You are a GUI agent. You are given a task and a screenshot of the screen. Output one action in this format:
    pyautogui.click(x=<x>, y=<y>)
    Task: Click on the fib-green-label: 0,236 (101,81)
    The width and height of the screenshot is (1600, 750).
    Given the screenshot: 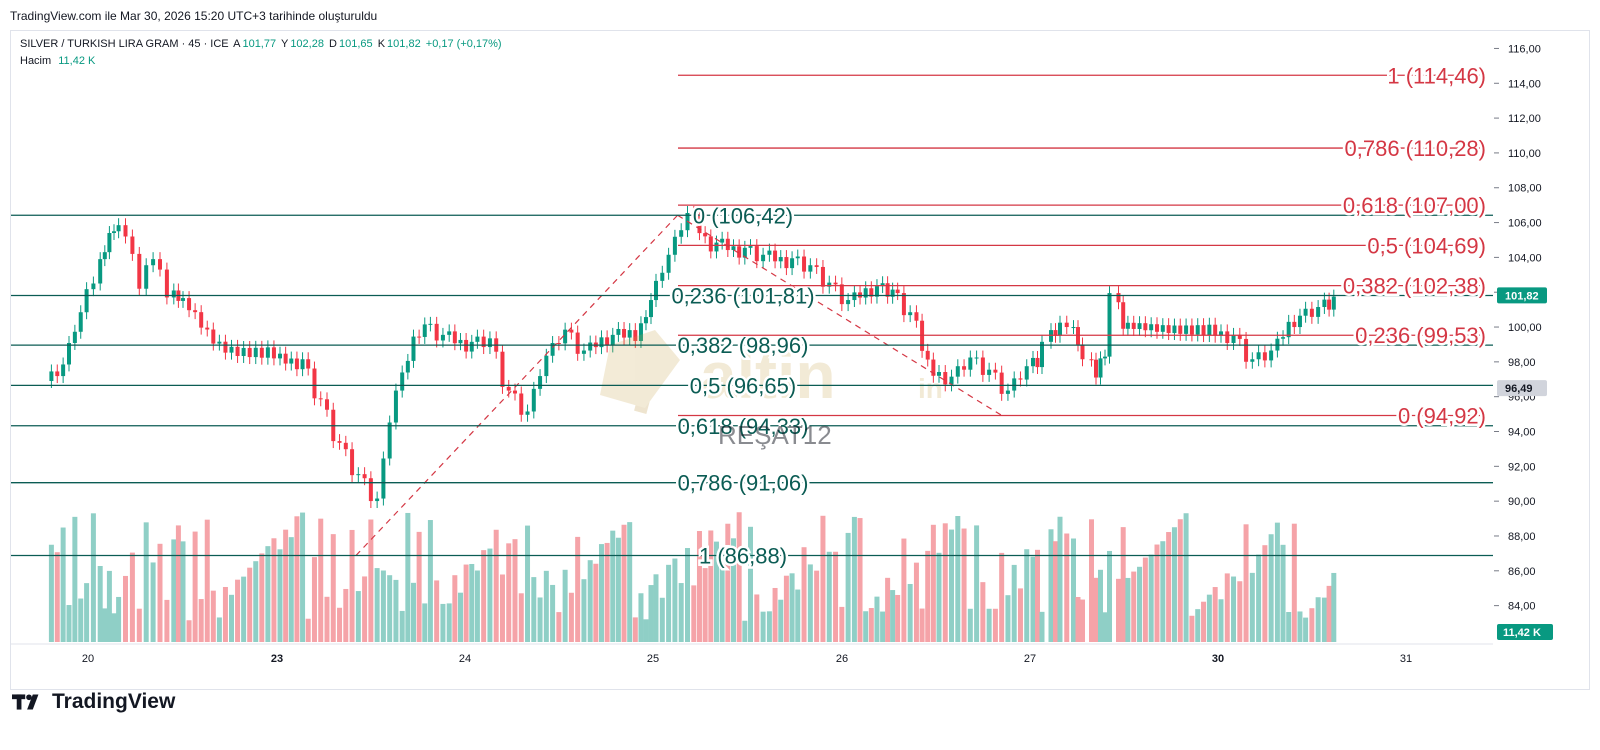 What is the action you would take?
    pyautogui.click(x=742, y=296)
    